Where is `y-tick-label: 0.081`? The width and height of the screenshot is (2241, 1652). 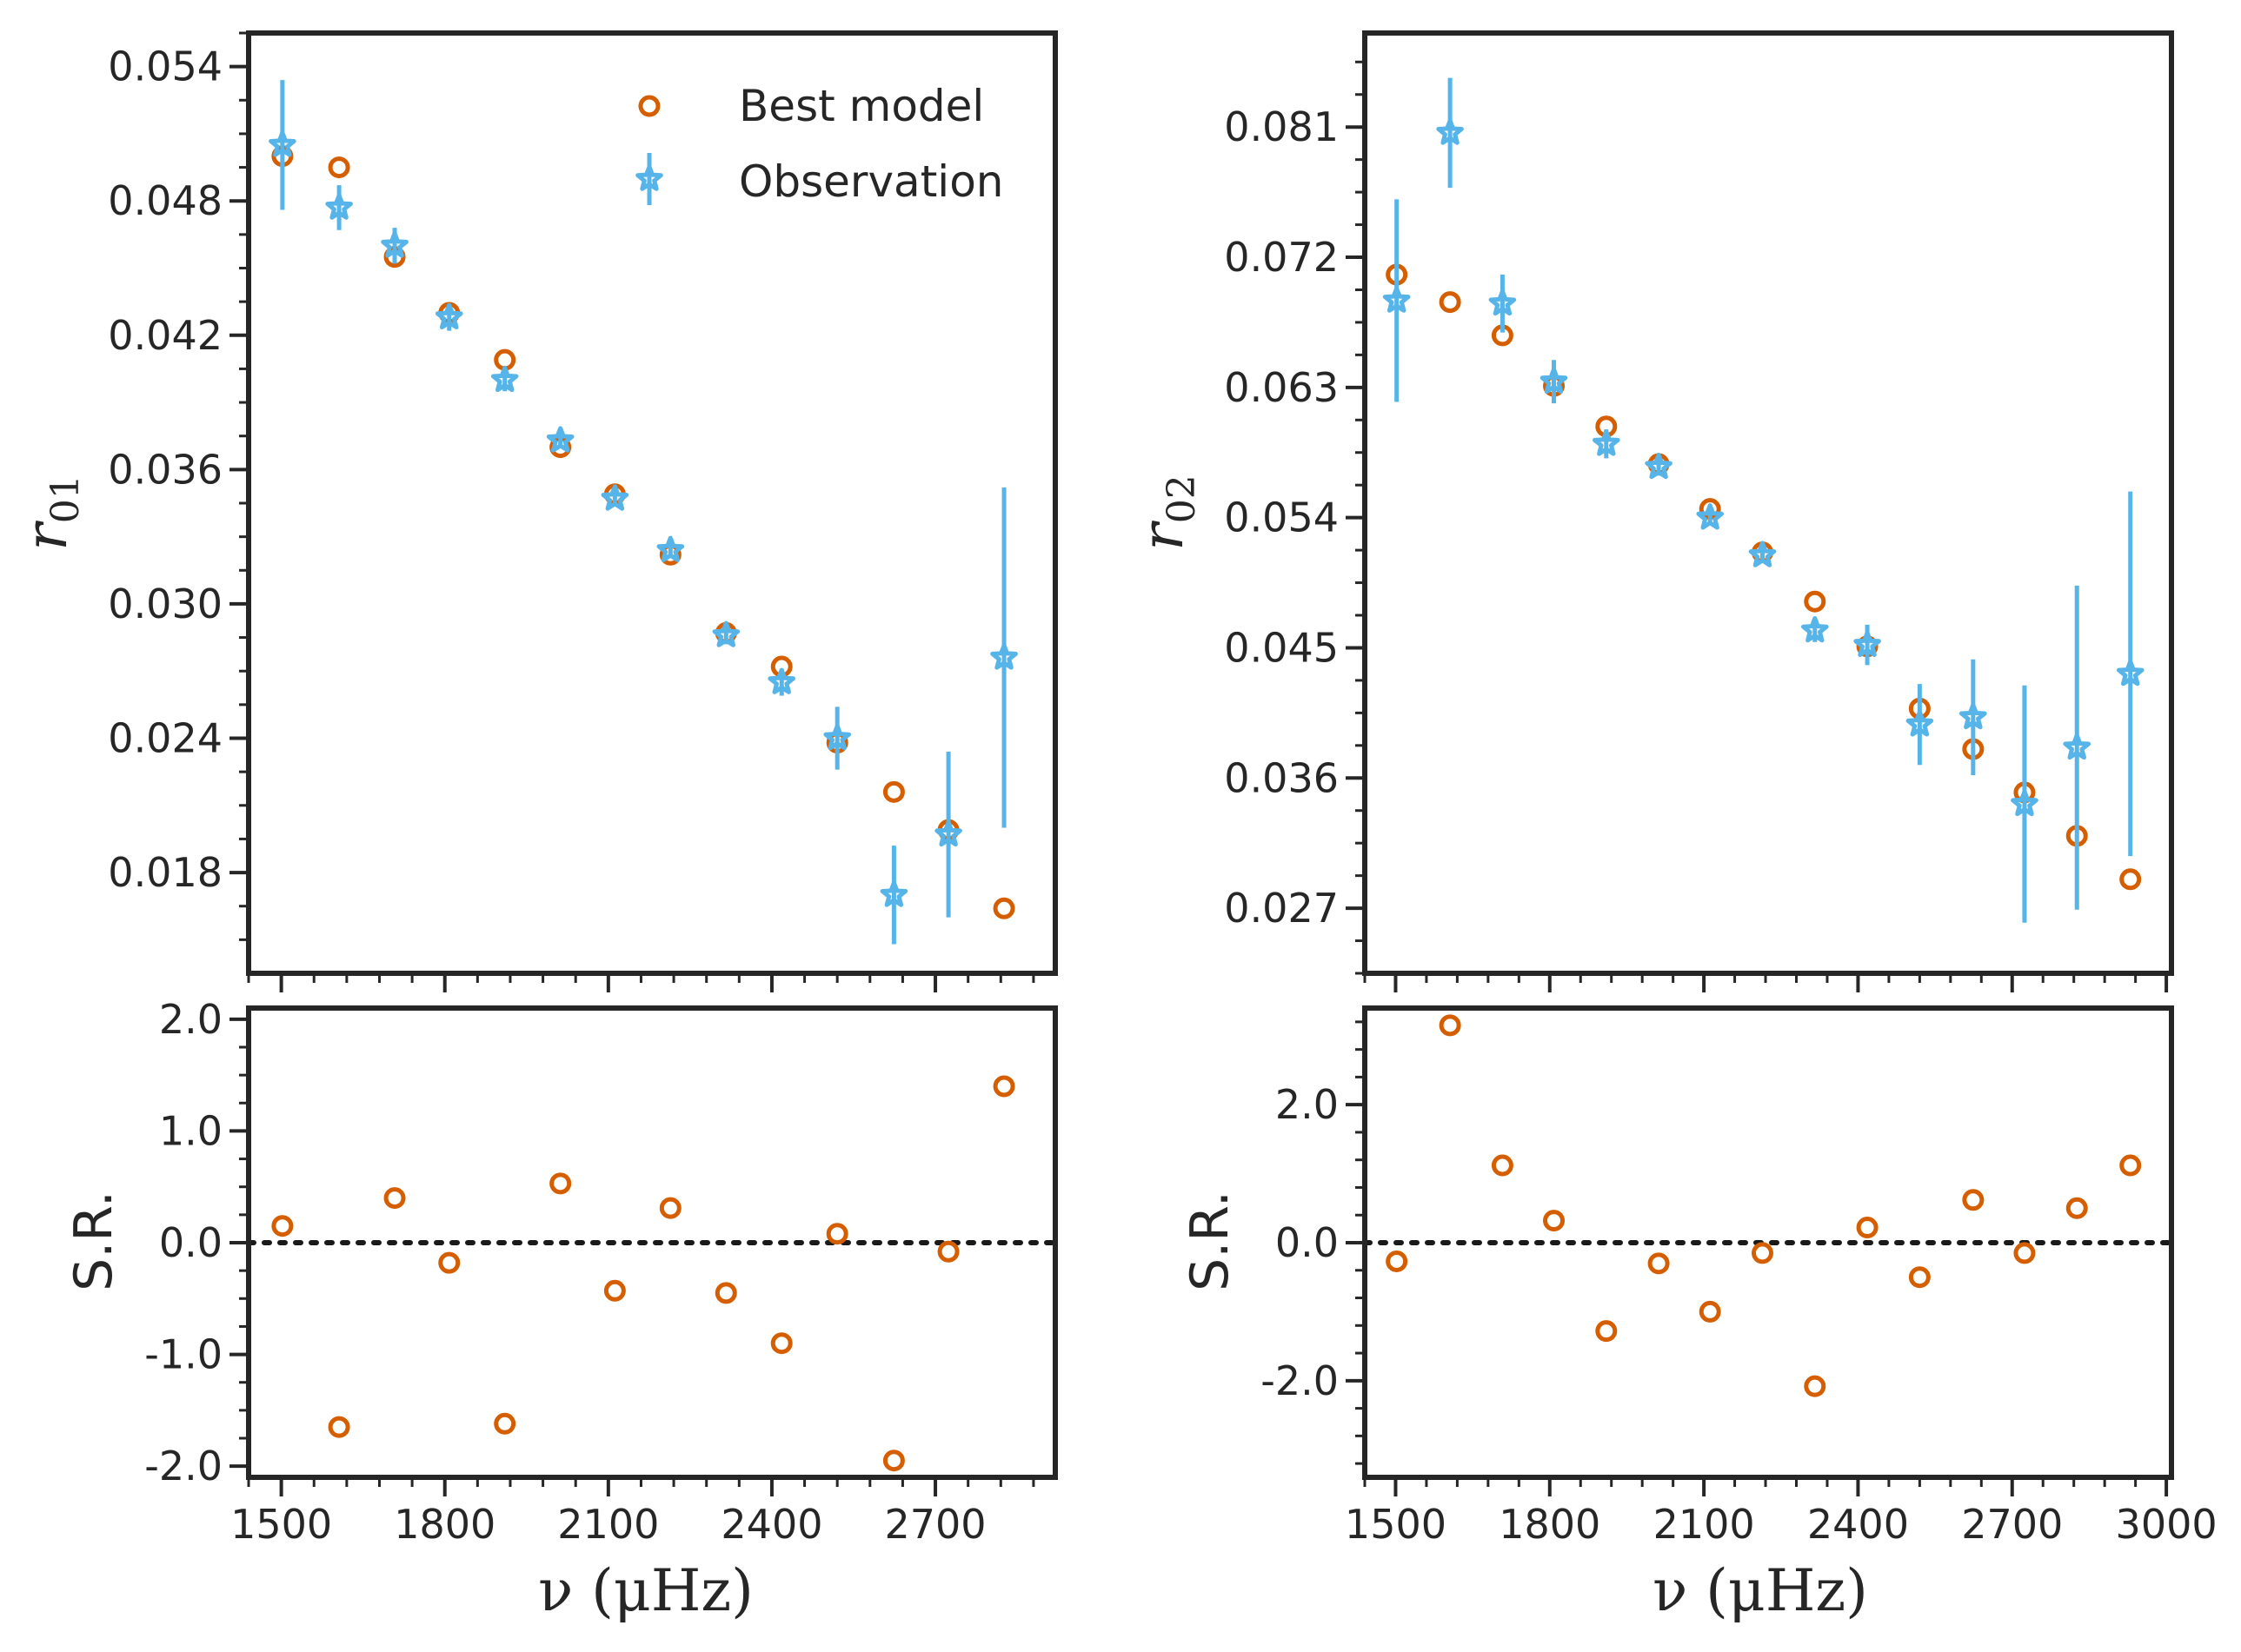
y-tick-label: 0.081 is located at coordinates (1281, 126).